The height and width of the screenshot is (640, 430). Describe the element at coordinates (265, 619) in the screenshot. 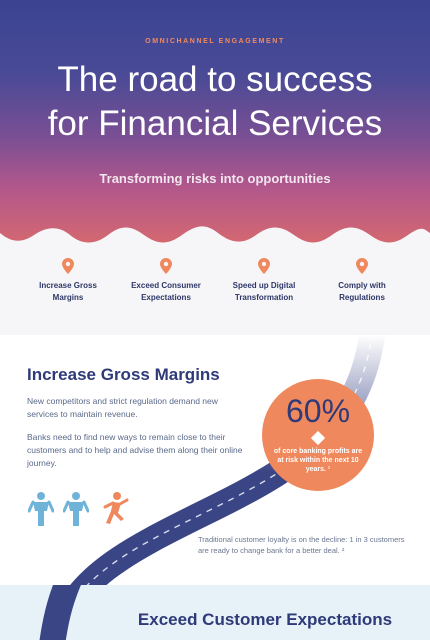

I see `section-heading: Exceed Customer Expectations` at that location.